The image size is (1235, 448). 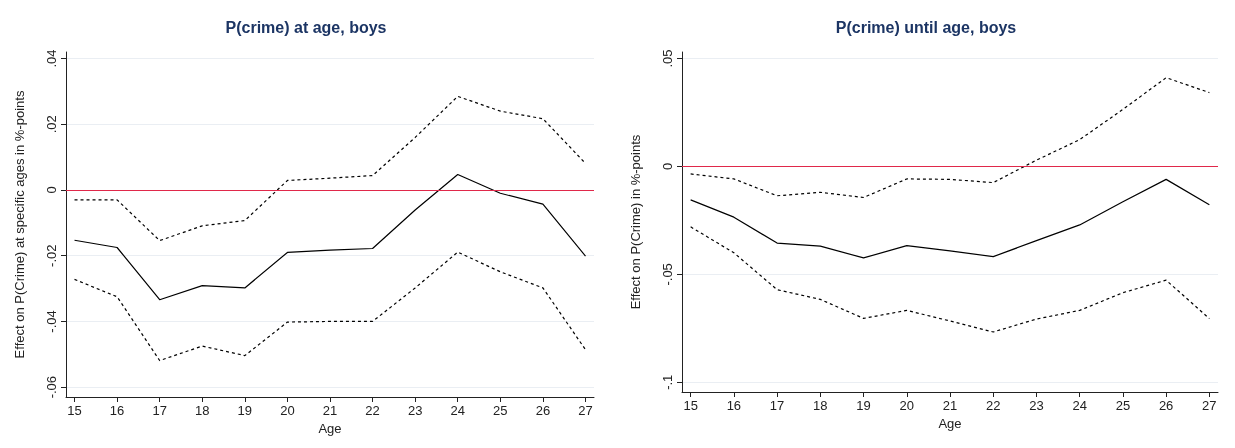 I want to click on y-tick-label: -.1, so click(x=667, y=382).